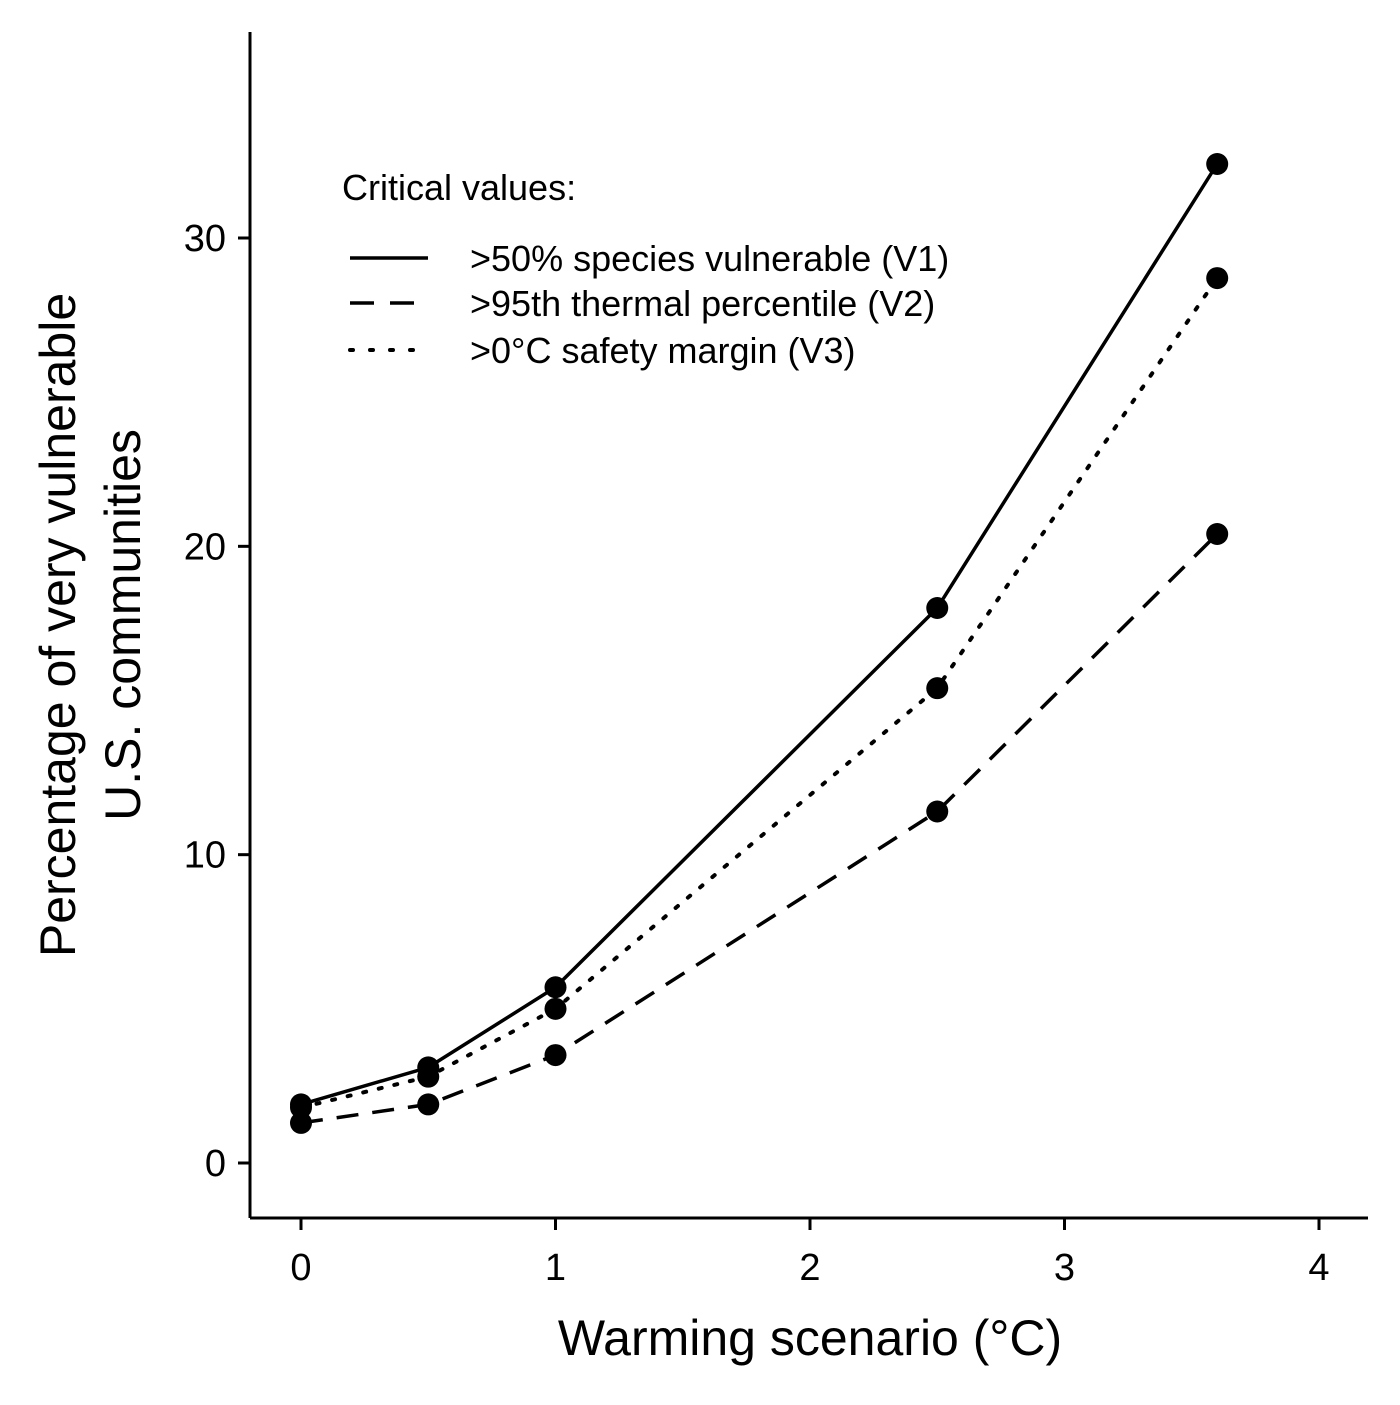  What do you see at coordinates (1064, 1268) in the screenshot?
I see `x-tick-label: 3` at bounding box center [1064, 1268].